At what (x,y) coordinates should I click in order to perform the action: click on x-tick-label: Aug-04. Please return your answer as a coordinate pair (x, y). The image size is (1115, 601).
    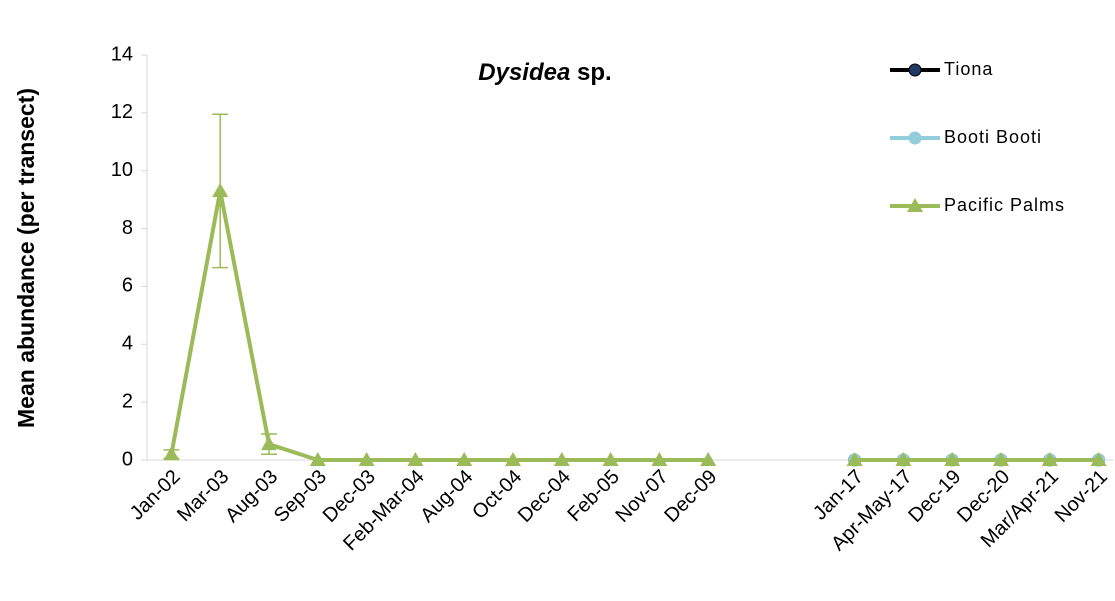
    Looking at the image, I should click on (446, 496).